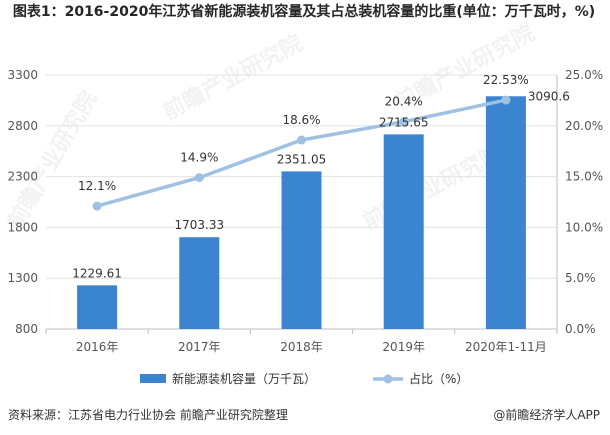 The height and width of the screenshot is (435, 610). What do you see at coordinates (148, 415) in the screenshot?
I see `source-note: 资料来源：江苏省电力行业协会 前瞻产业研究院整理` at bounding box center [148, 415].